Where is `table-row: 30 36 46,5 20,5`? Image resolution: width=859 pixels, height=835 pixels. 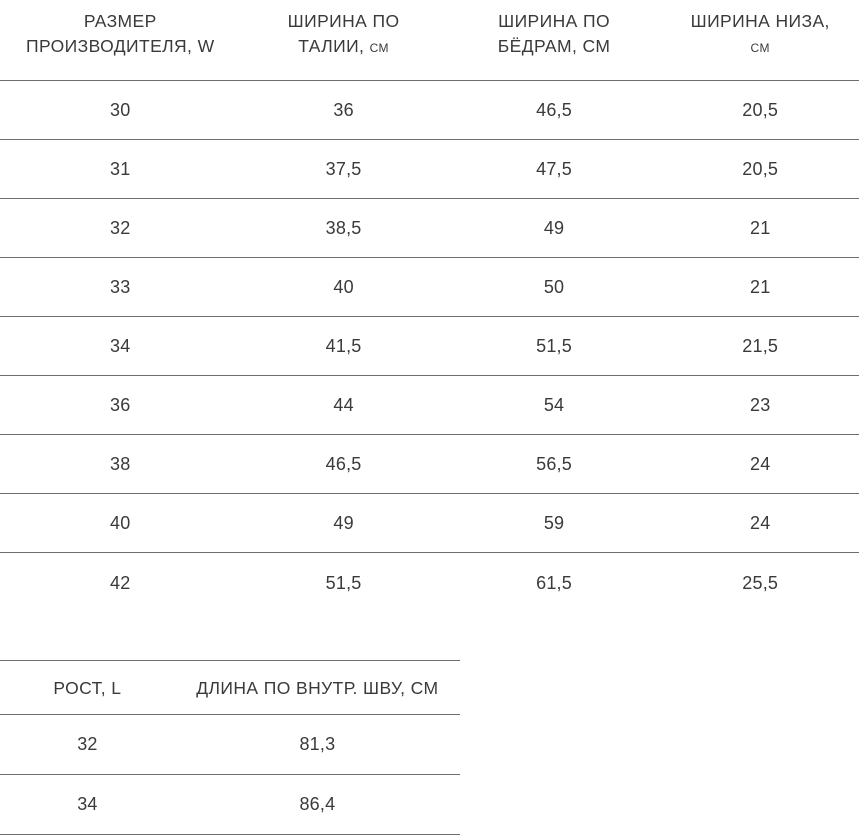 table-row: 30 36 46,5 20,5 is located at coordinates (429, 110).